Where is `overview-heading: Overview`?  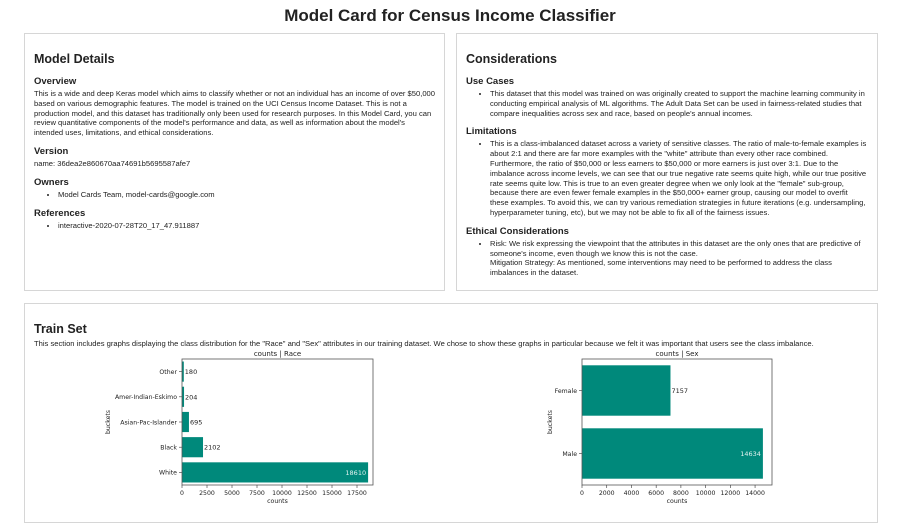
overview-heading: Overview is located at coordinates (55, 81).